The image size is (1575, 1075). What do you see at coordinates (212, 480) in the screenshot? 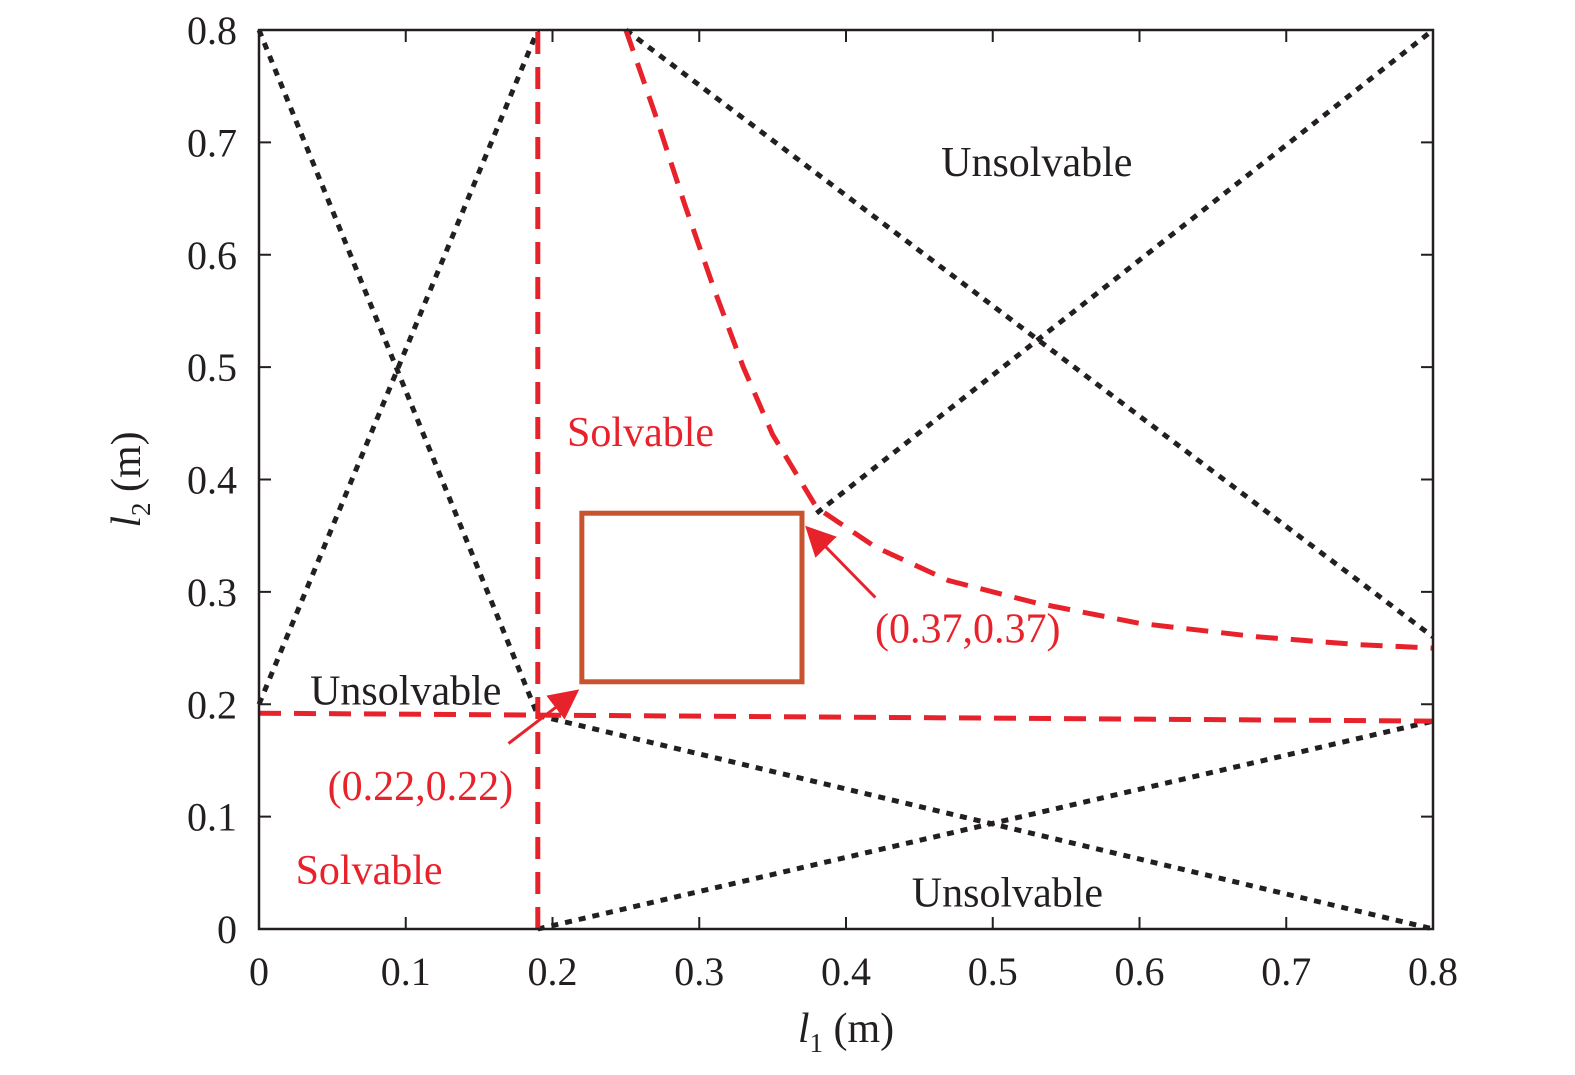
I see `y-tick-label: 0.4` at bounding box center [212, 480].